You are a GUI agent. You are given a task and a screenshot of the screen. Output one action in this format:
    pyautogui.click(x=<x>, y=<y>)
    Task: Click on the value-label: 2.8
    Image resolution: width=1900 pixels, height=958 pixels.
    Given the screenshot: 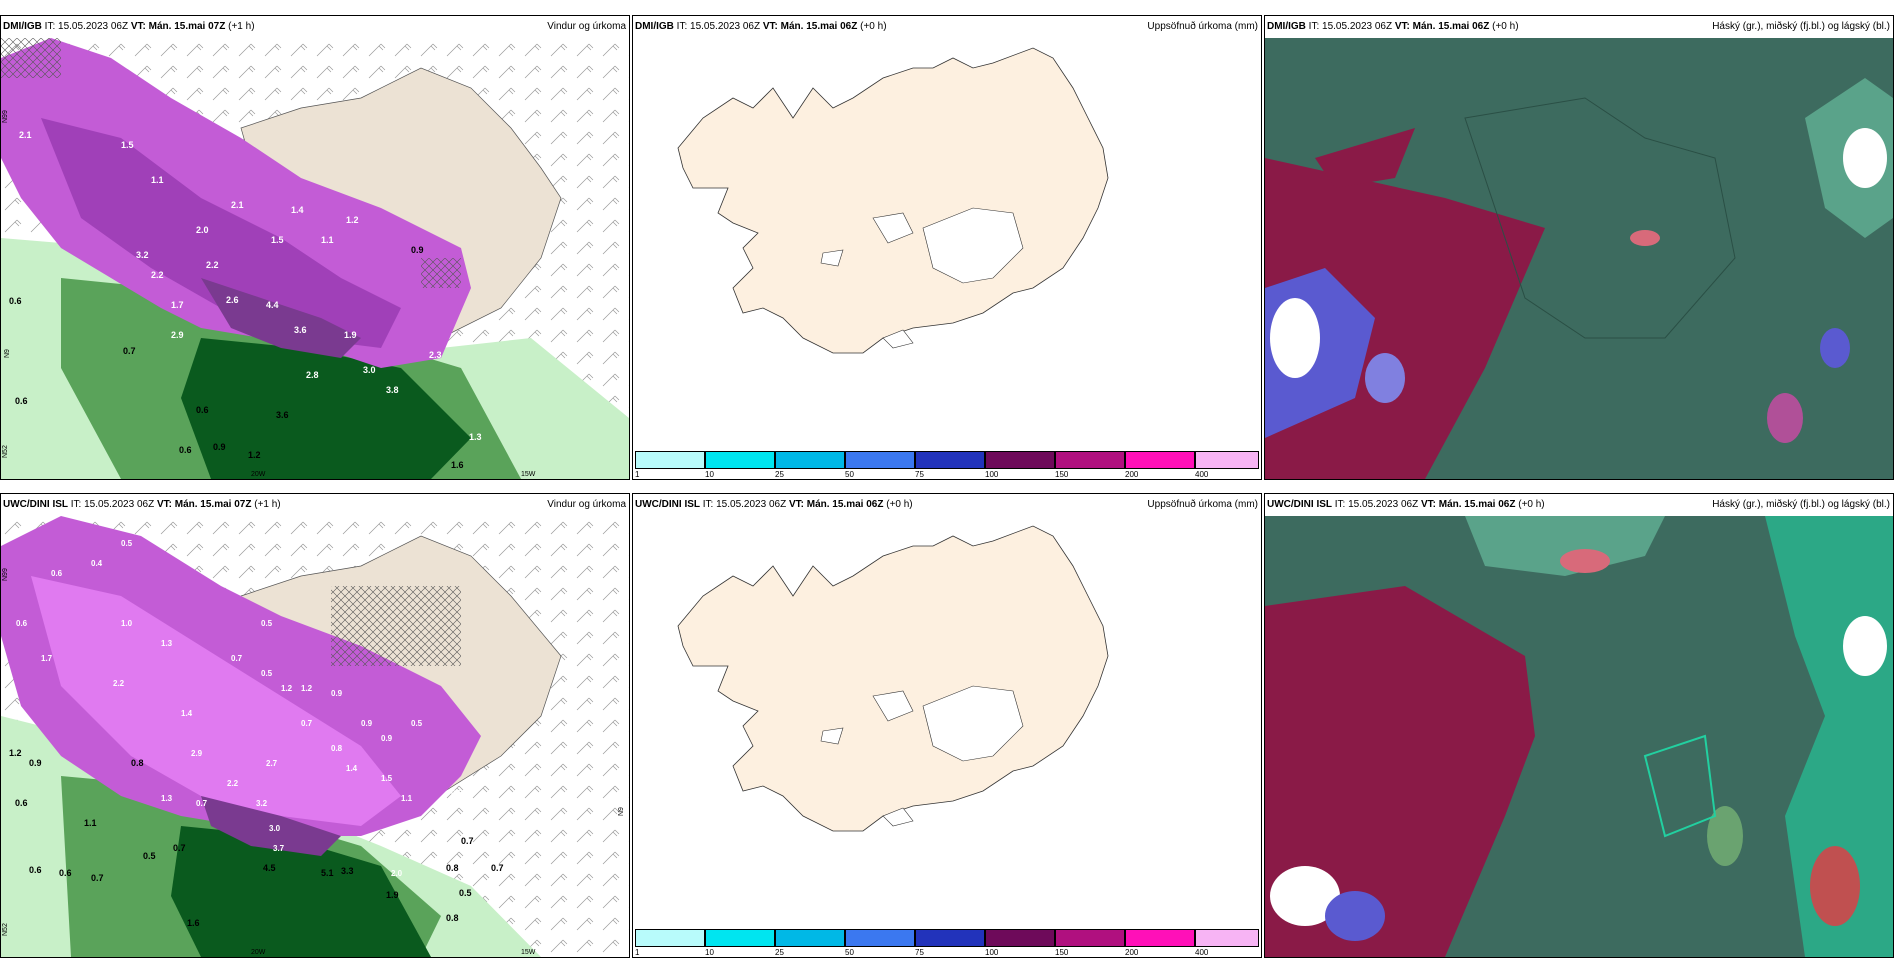 What is the action you would take?
    pyautogui.click(x=312, y=375)
    